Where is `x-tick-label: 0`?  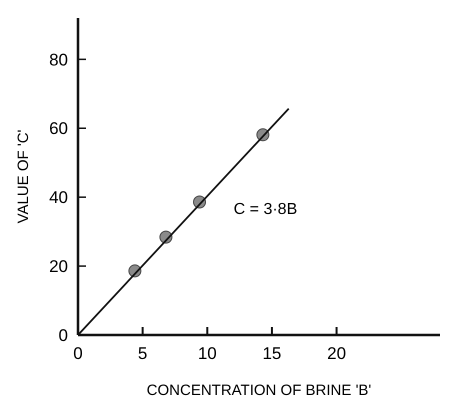
x-tick-label: 0 is located at coordinates (78, 353).